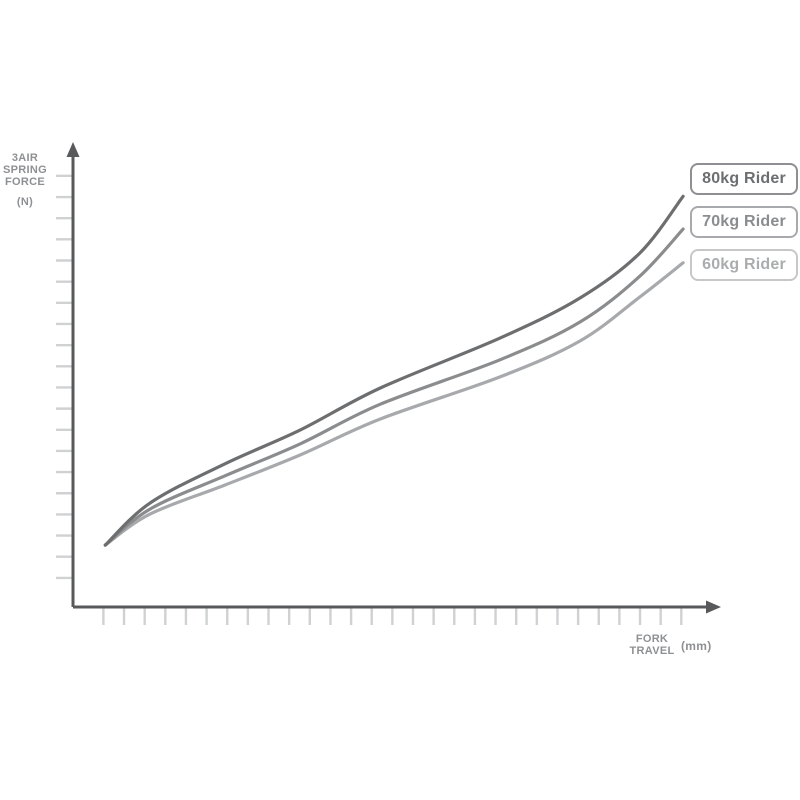  I want to click on legend-label-80kg: 80kg Rider, so click(744, 178).